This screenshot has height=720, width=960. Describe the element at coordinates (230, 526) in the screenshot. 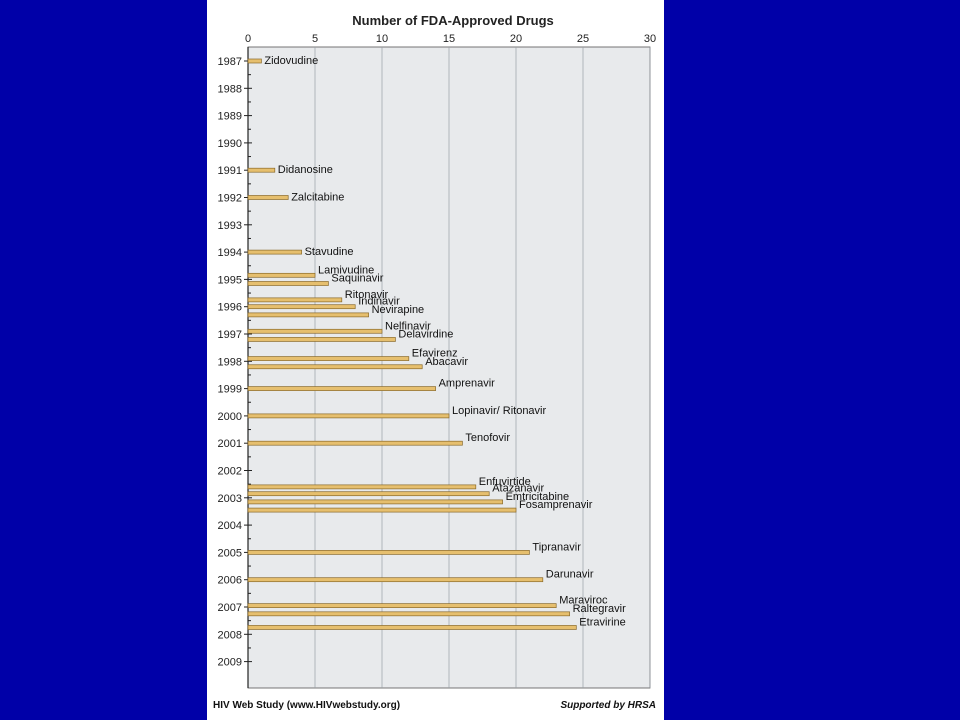

I see `y-tick-label: 2004` at that location.